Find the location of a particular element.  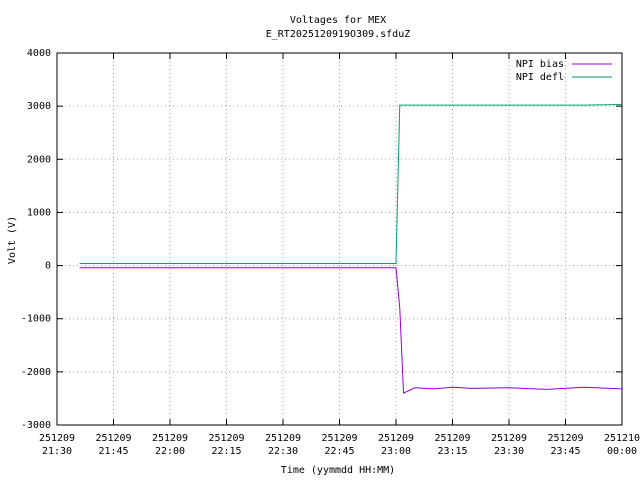

y-tick-label: 4000 is located at coordinates (39, 53).